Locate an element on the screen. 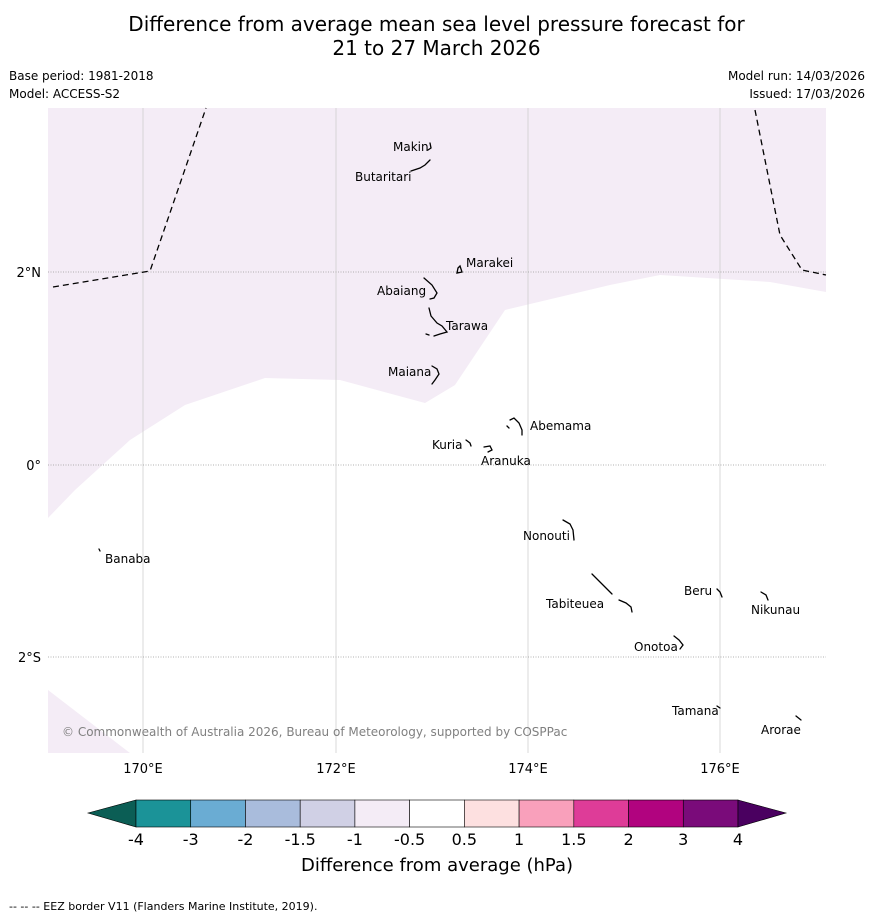 This screenshot has width=873, height=919. island-nonouti-shape is located at coordinates (568, 530).